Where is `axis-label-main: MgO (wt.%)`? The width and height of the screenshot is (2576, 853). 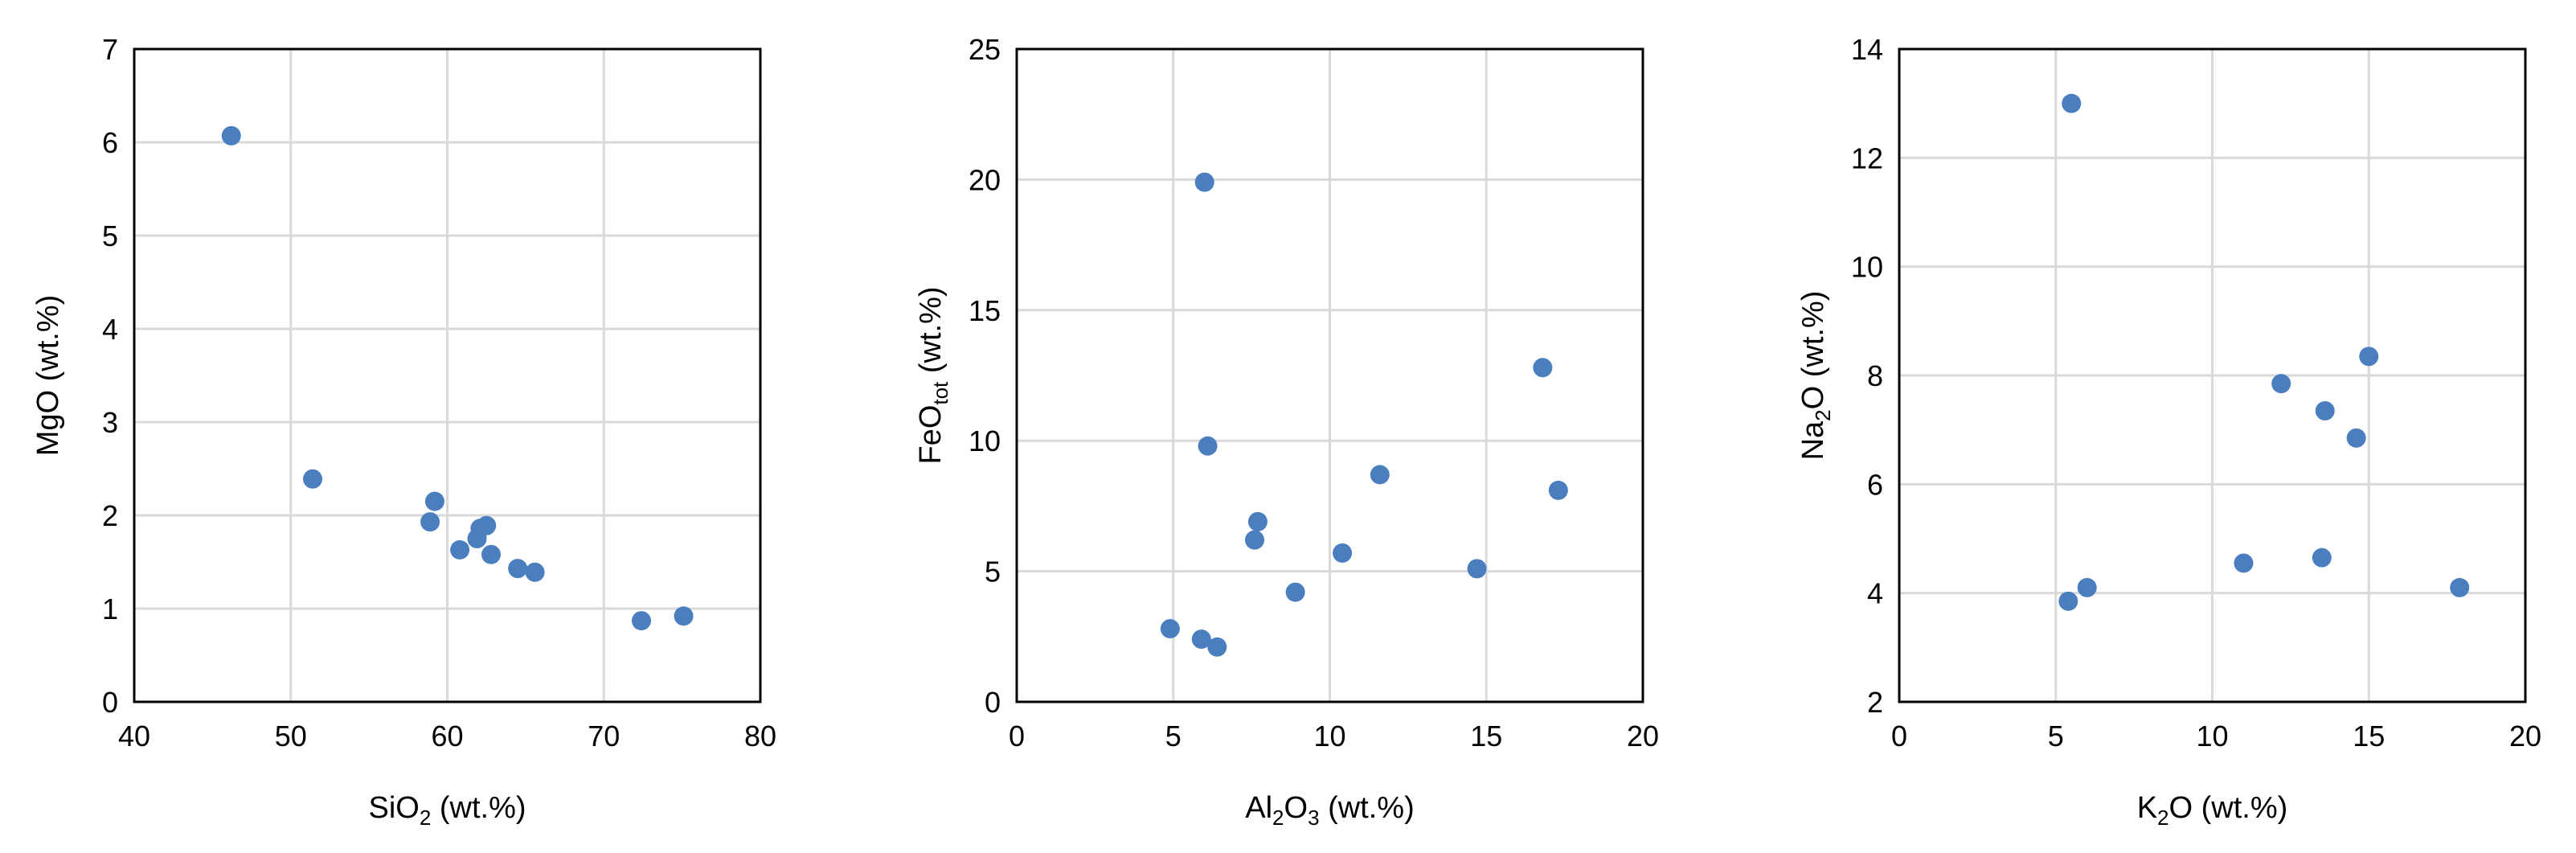
axis-label-main: MgO (wt.%) is located at coordinates (48, 376).